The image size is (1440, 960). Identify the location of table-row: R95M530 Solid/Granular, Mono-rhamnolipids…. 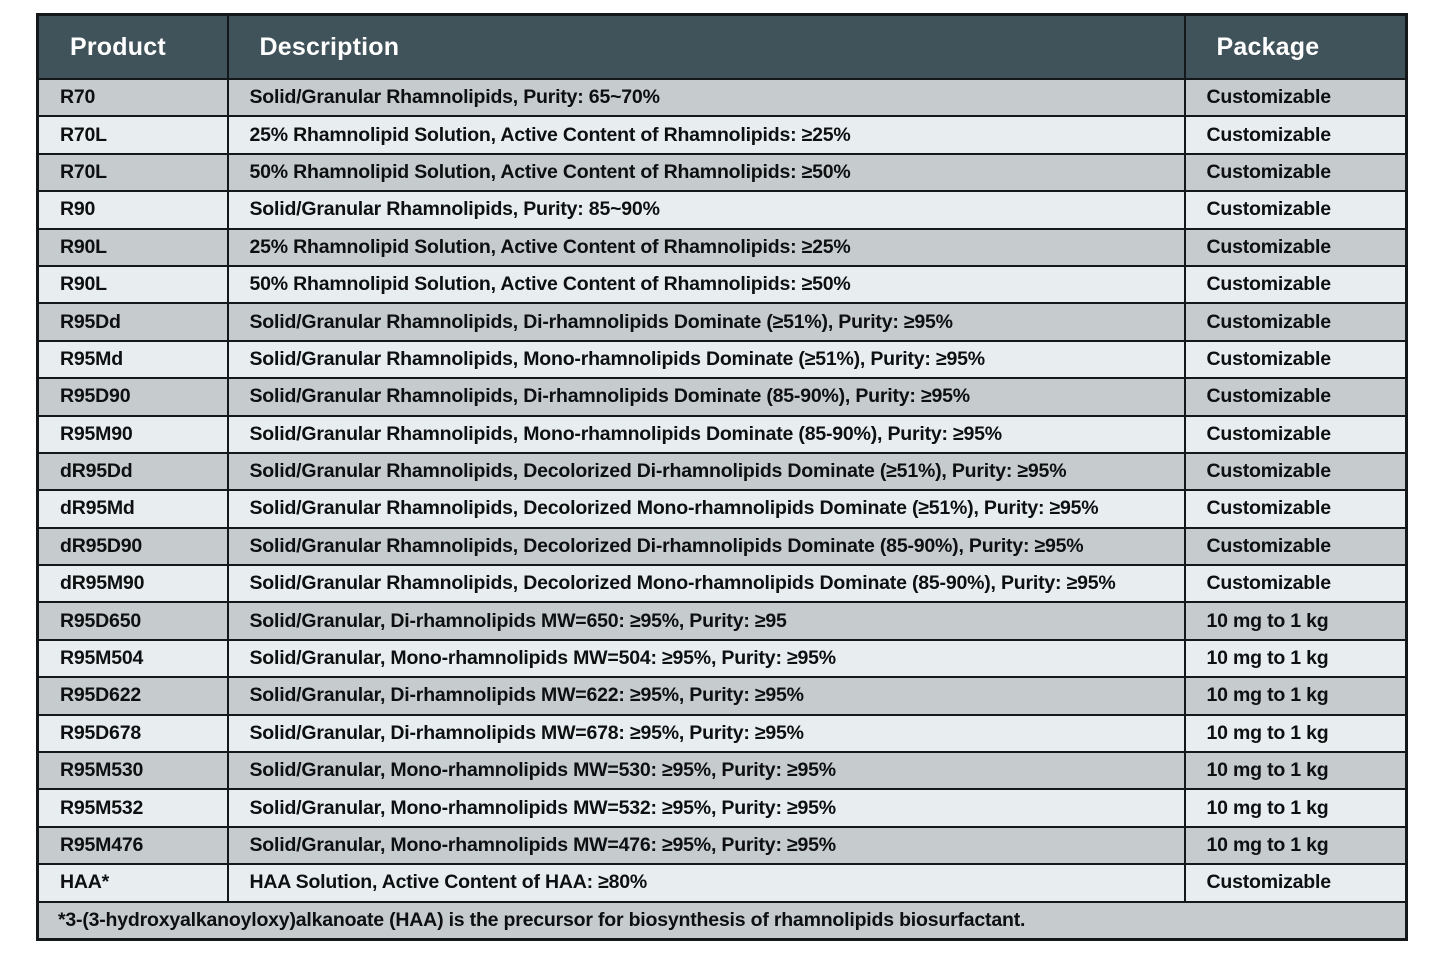
(722, 771).